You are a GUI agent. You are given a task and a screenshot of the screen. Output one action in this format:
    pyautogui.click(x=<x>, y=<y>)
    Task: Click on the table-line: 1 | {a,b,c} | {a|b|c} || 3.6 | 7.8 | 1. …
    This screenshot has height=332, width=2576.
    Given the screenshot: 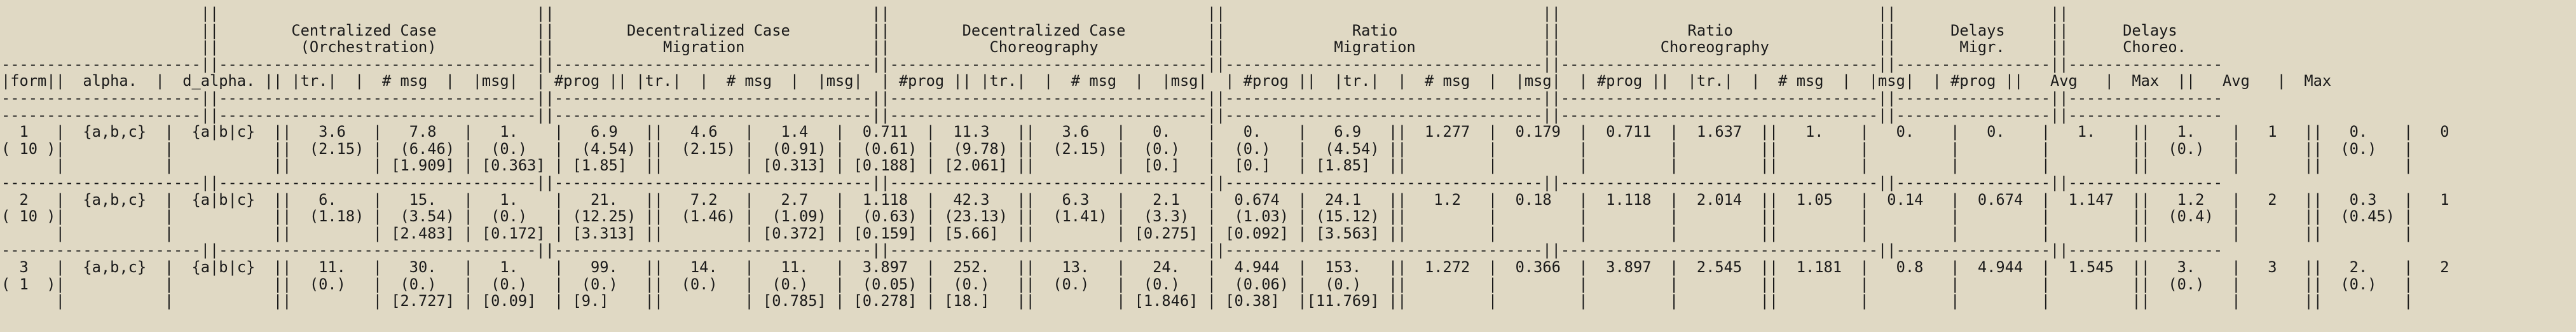 What is the action you would take?
    pyautogui.click(x=1238, y=132)
    